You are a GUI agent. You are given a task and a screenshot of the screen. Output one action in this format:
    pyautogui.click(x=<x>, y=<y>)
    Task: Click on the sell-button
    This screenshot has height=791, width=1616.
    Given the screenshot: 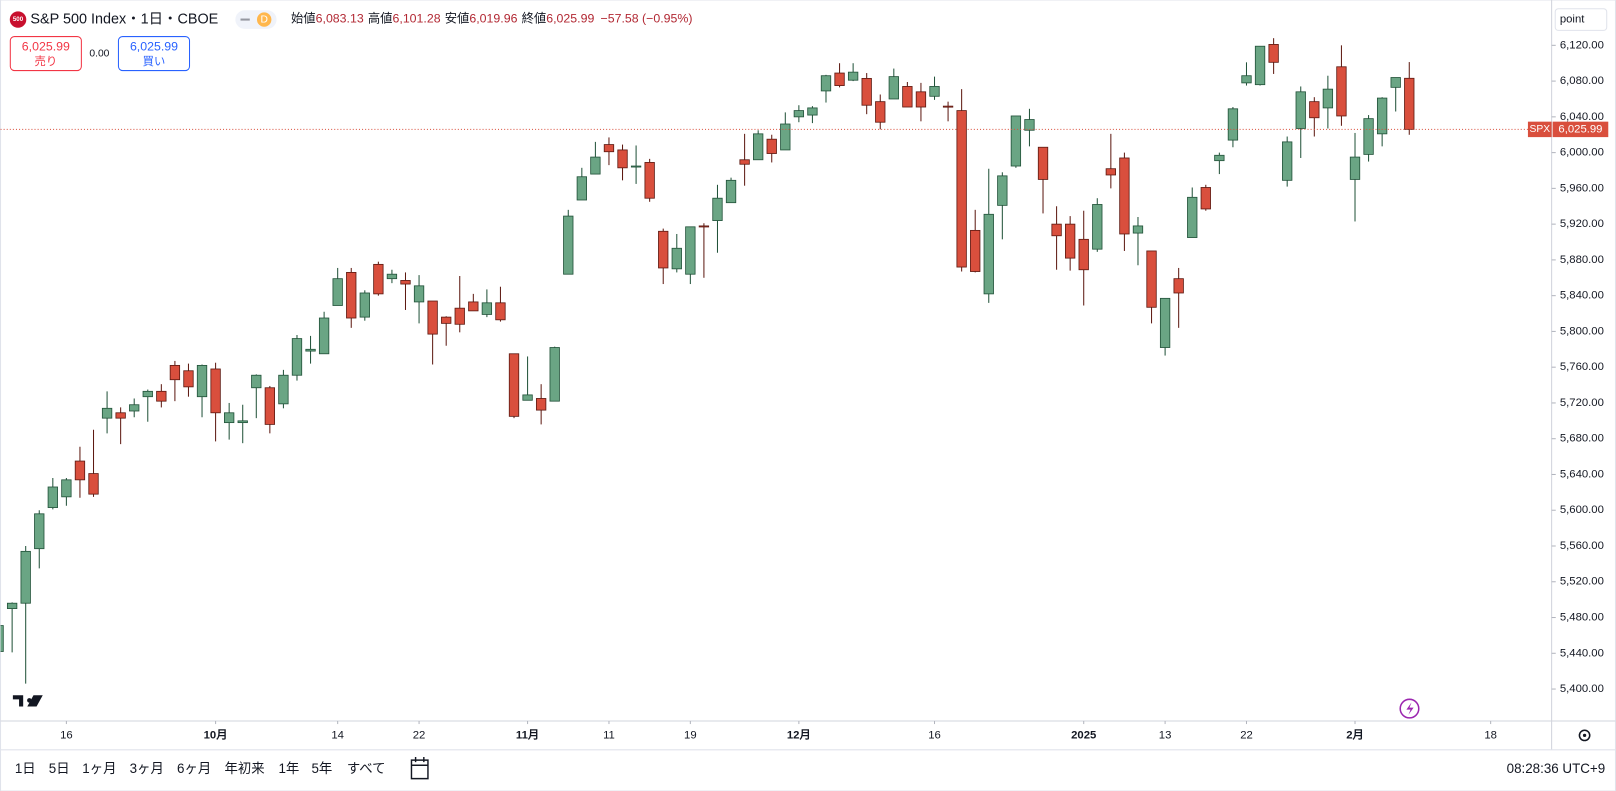 What is the action you would take?
    pyautogui.click(x=45, y=54)
    